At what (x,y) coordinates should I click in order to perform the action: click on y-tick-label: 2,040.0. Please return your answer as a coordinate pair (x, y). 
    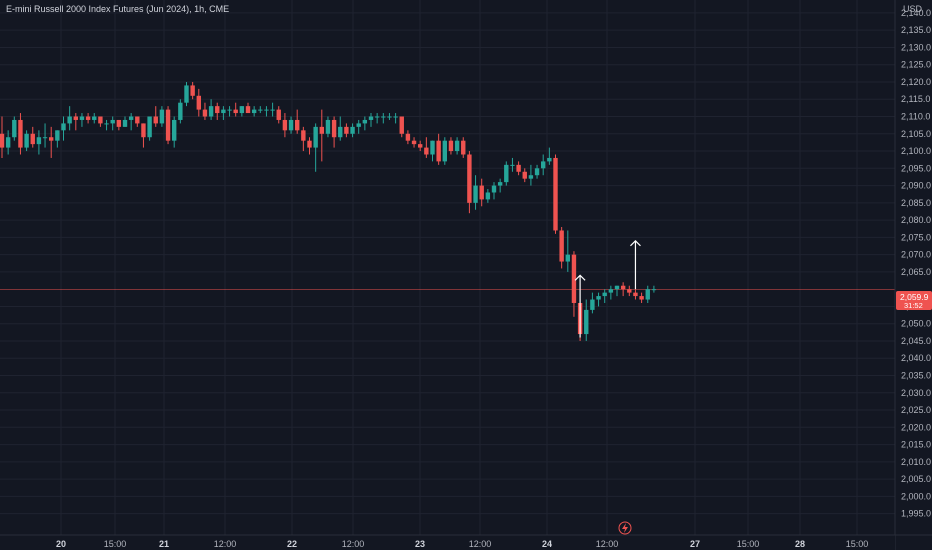
    Looking at the image, I should click on (916, 358).